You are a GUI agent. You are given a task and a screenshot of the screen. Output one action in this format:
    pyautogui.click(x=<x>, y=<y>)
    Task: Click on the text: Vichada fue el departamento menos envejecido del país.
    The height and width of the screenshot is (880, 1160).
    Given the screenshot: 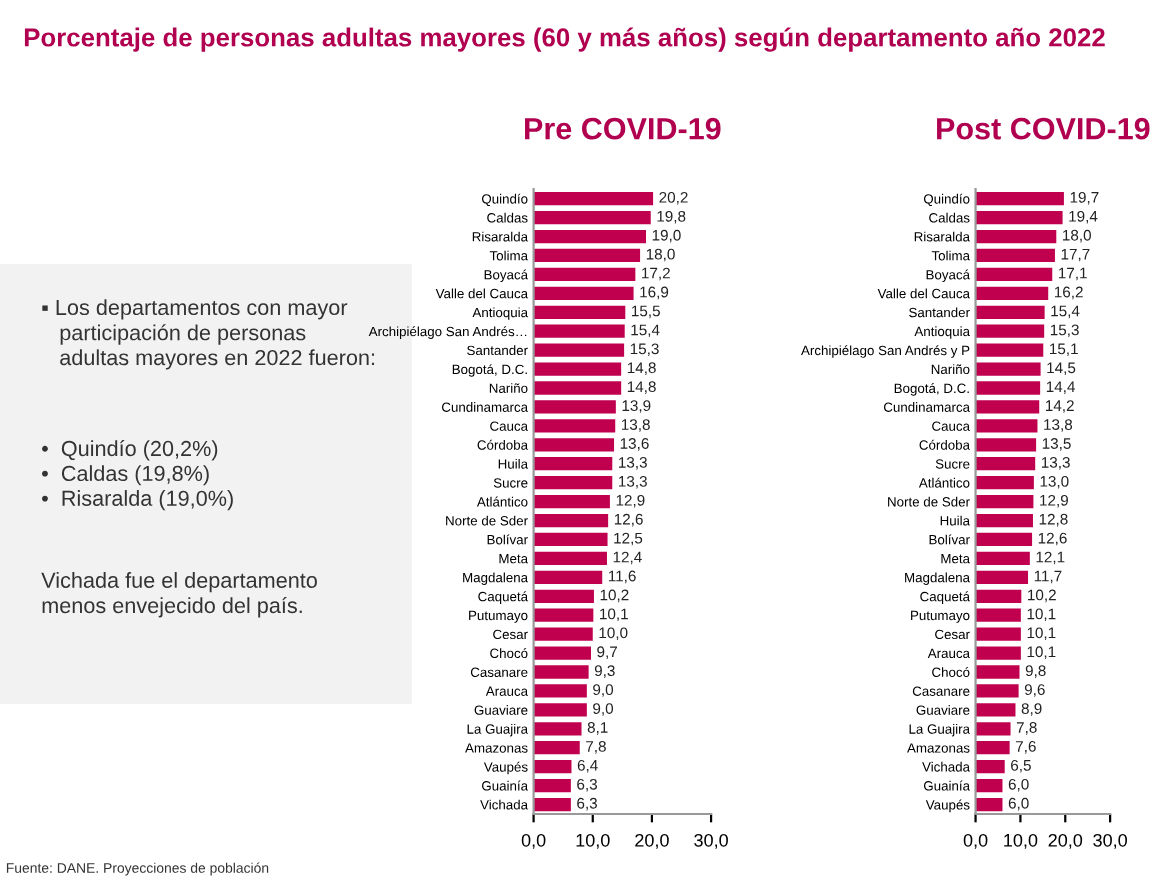 What is the action you would take?
    pyautogui.click(x=179, y=595)
    